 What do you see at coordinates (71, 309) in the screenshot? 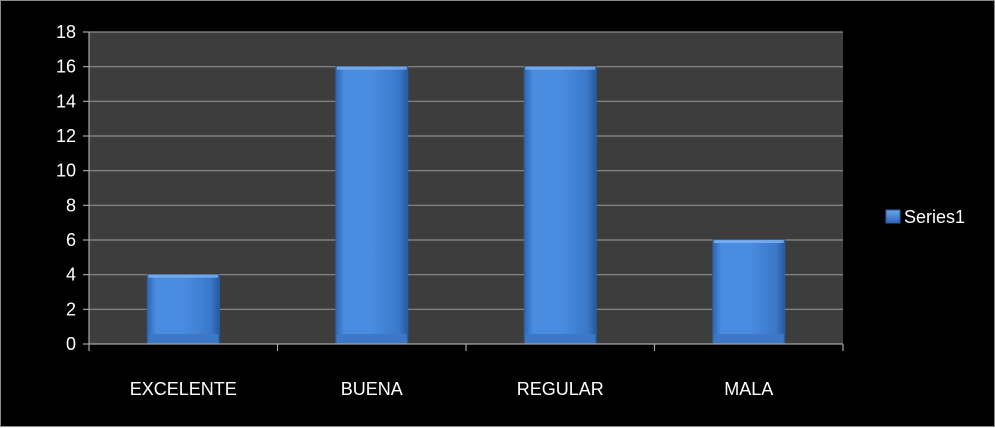
I see `y-tick-label: 2` at bounding box center [71, 309].